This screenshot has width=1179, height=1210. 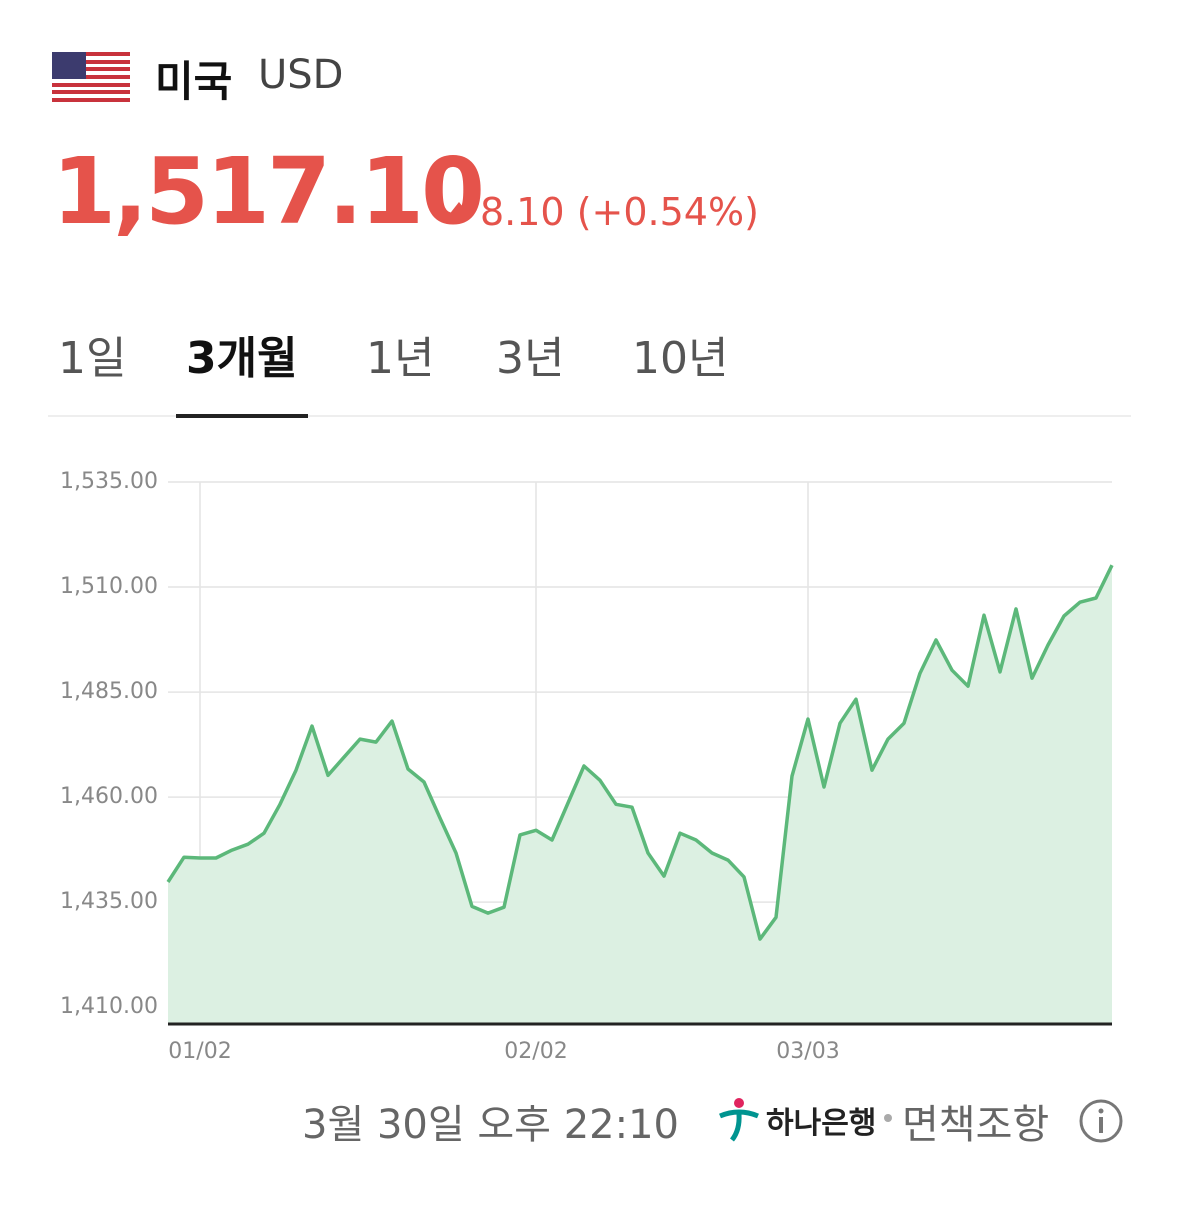 I want to click on info-icon, so click(x=1101, y=1121).